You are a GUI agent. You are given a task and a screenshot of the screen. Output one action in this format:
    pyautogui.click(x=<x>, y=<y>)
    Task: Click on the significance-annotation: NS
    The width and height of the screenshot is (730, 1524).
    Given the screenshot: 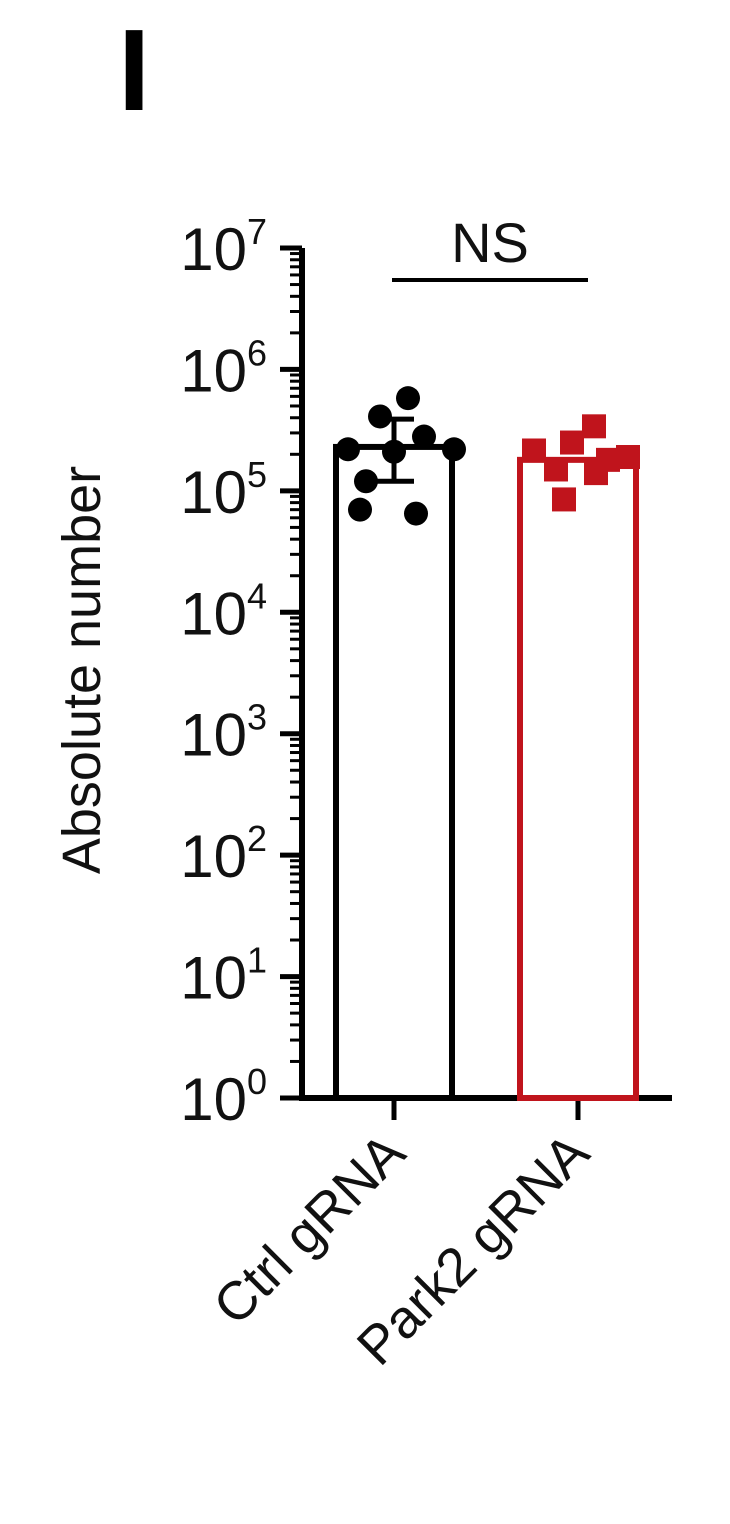 What is the action you would take?
    pyautogui.click(x=490, y=246)
    